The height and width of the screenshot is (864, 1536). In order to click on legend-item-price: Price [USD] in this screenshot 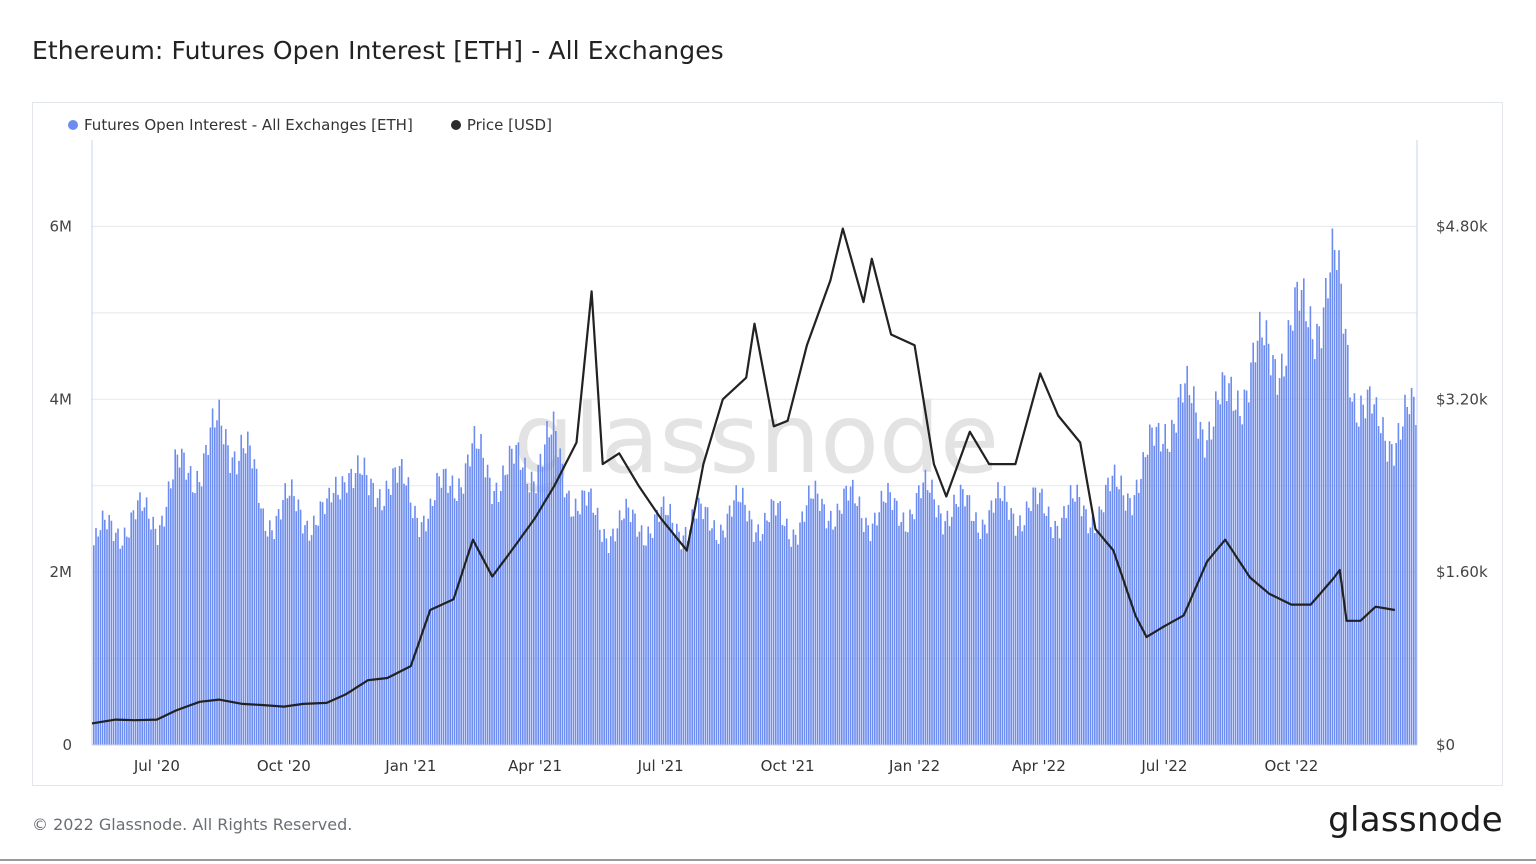, I will do `click(501, 125)`.